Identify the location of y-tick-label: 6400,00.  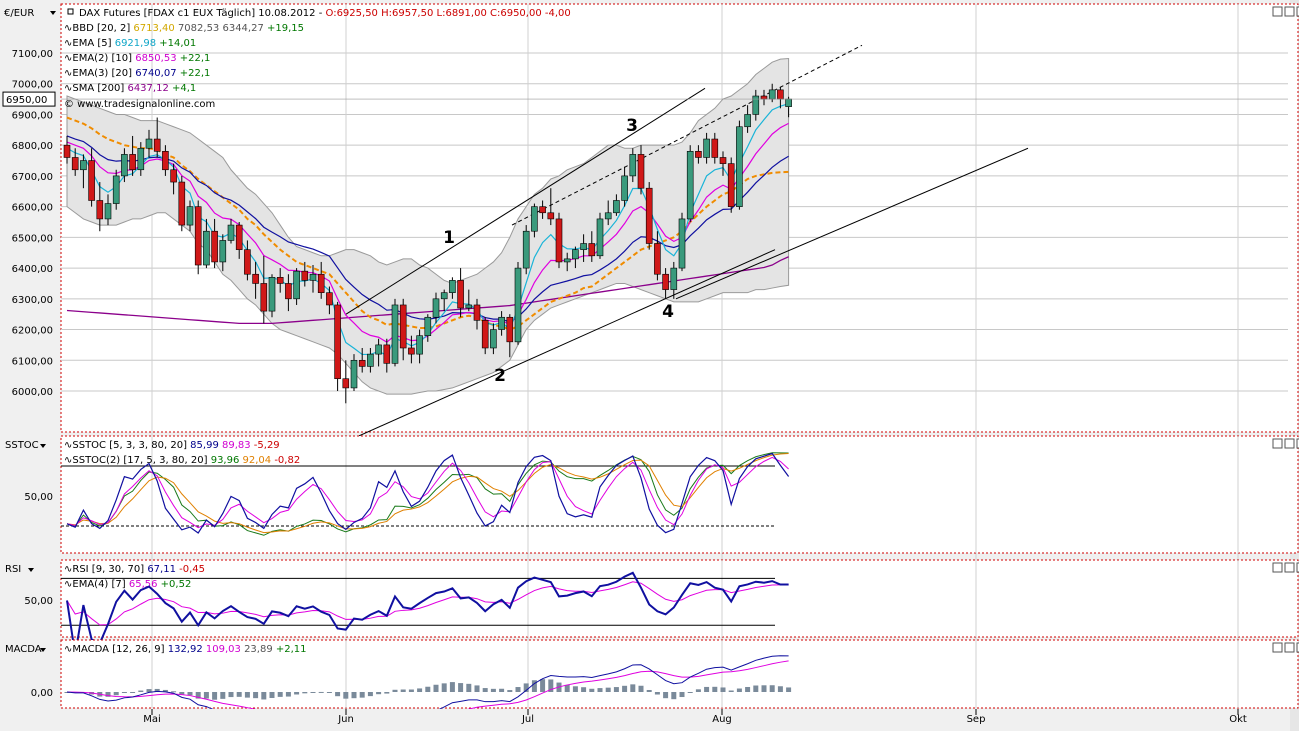
(32, 269).